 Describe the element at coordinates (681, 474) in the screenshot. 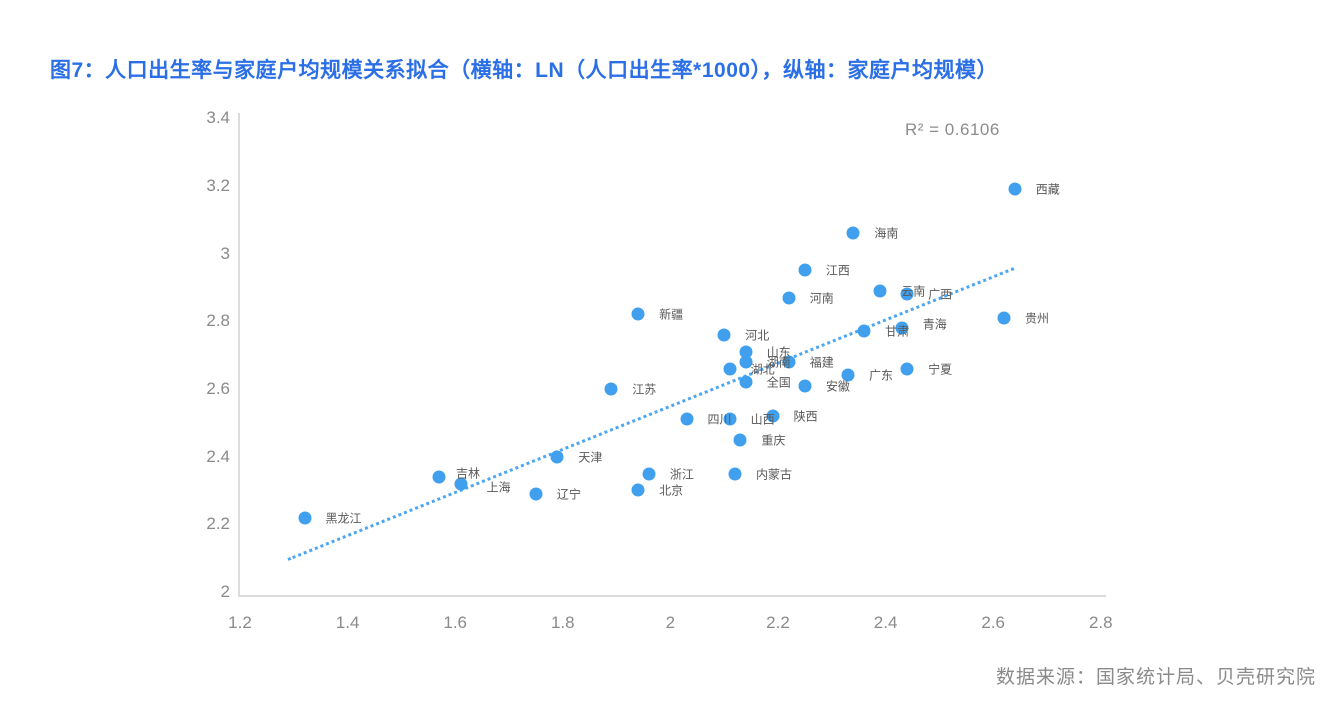

I see `data-point-label: 浙江` at that location.